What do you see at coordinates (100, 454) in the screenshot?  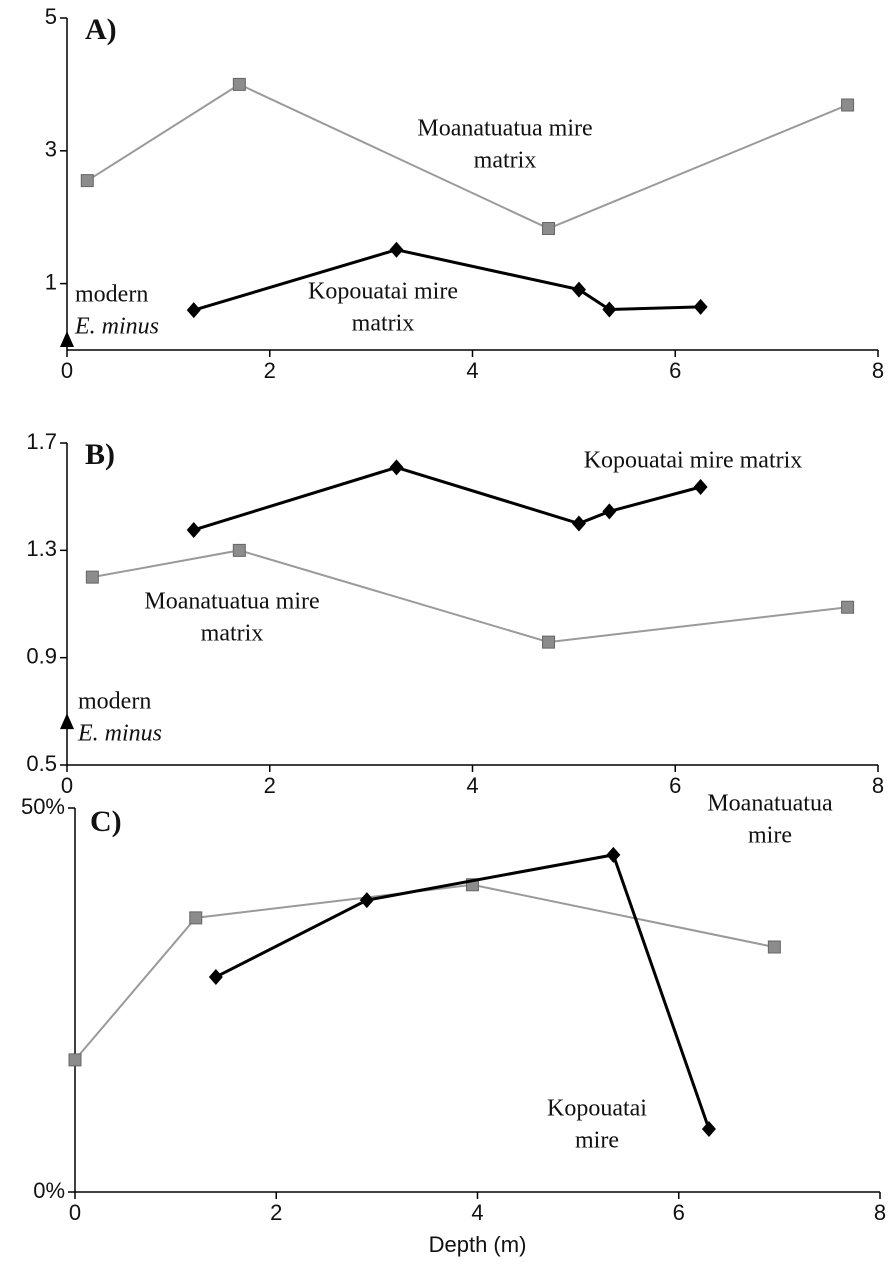 I see `panel-title: B)` at bounding box center [100, 454].